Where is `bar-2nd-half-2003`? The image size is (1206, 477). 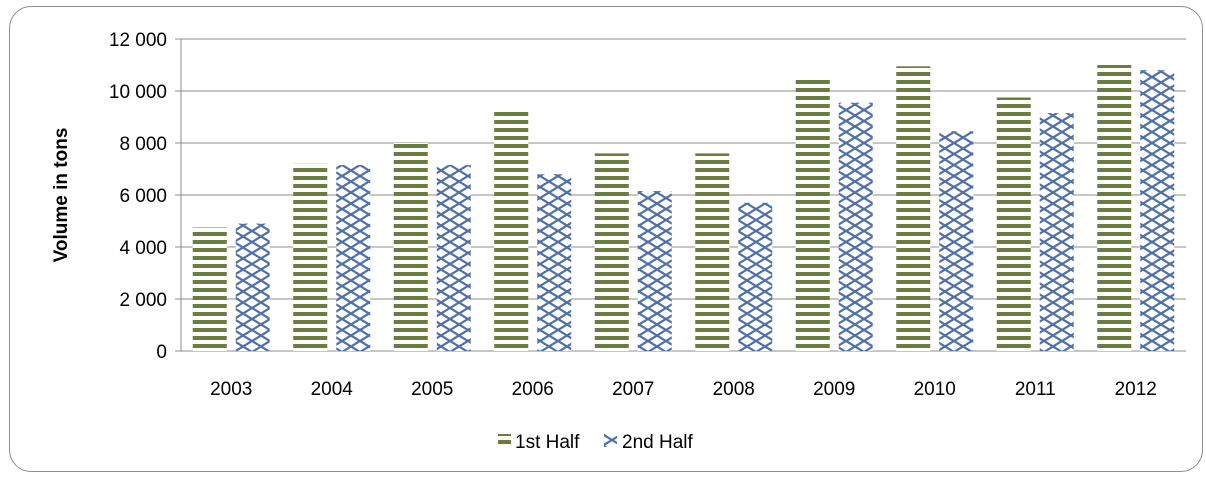
bar-2nd-half-2003 is located at coordinates (252, 287).